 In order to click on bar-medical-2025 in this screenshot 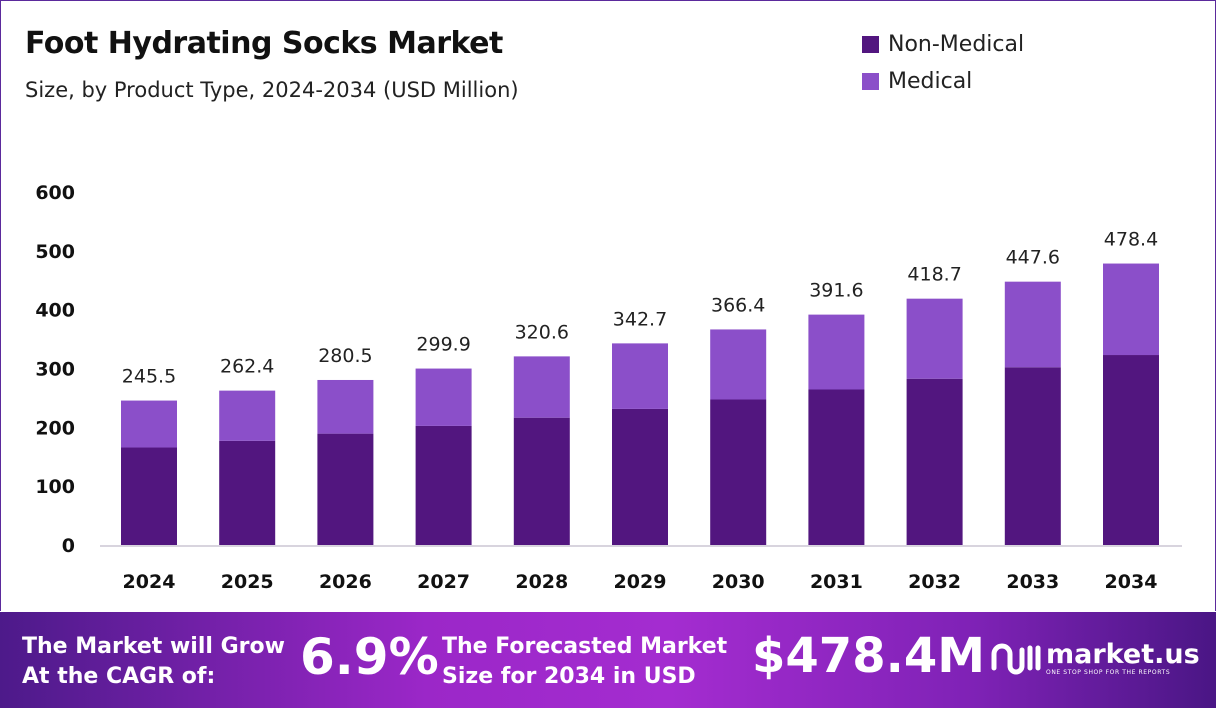, I will do `click(247, 415)`.